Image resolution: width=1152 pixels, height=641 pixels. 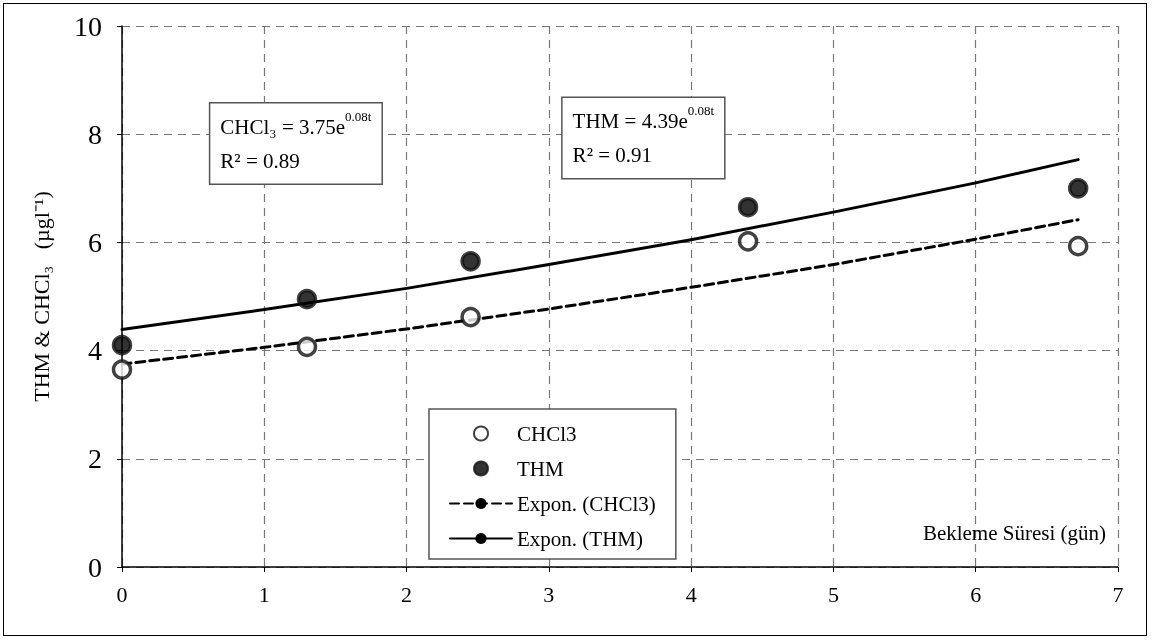 What do you see at coordinates (264, 594) in the screenshot?
I see `x-tick-label: 1` at bounding box center [264, 594].